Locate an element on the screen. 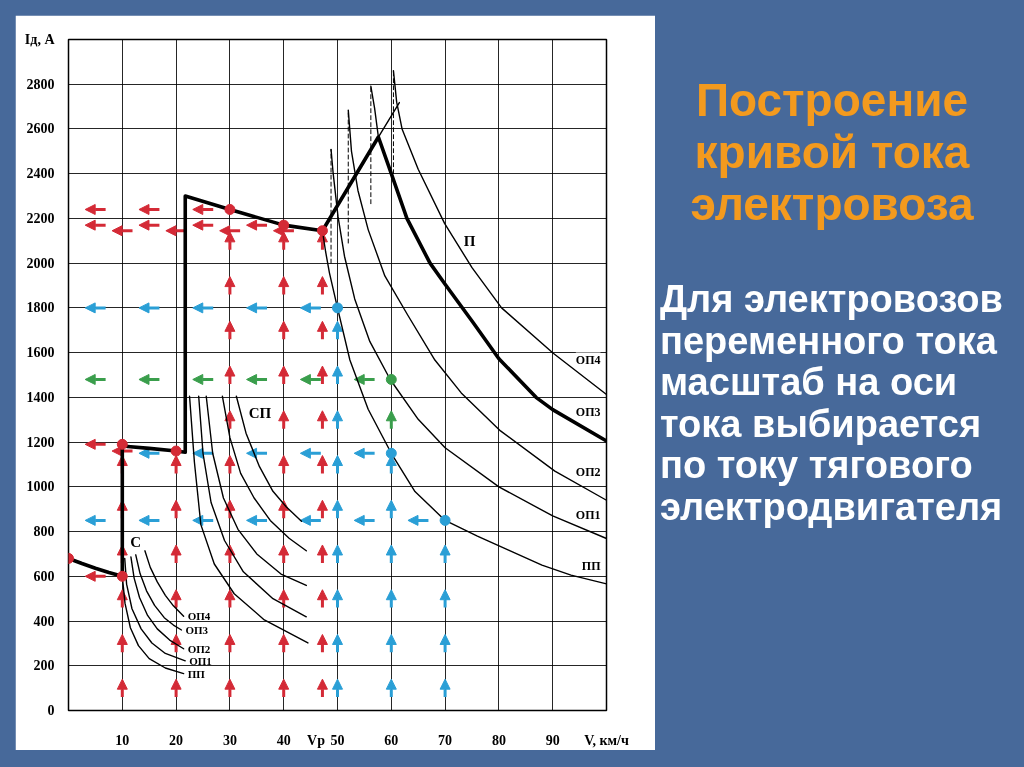  y-tick-label: 1000 is located at coordinates (40, 487).